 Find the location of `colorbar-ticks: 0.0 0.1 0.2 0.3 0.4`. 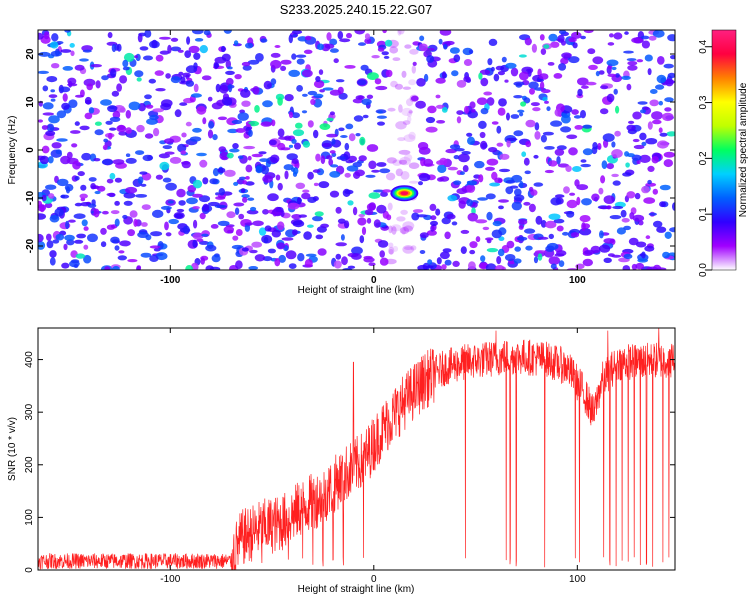

colorbar-ticks: 0.0 0.1 0.2 0.3 0.4 is located at coordinates (705, 158).